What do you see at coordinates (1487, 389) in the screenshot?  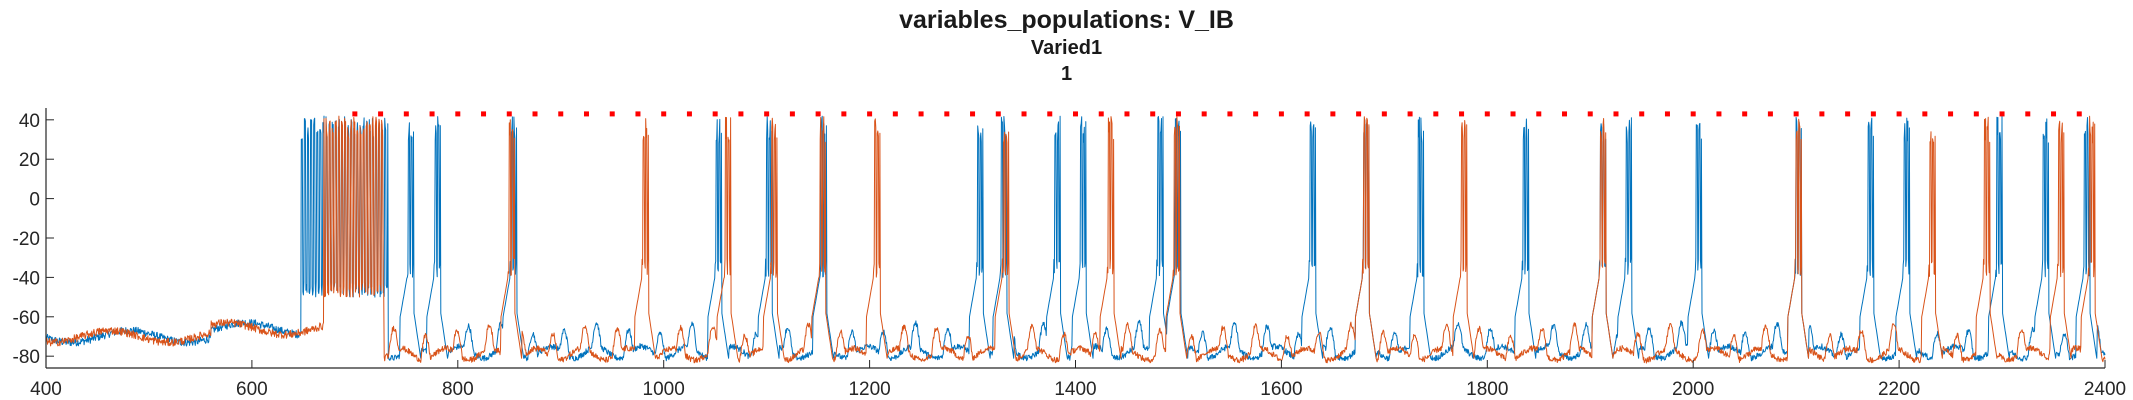 I see `x-tick-label: 1800` at bounding box center [1487, 389].